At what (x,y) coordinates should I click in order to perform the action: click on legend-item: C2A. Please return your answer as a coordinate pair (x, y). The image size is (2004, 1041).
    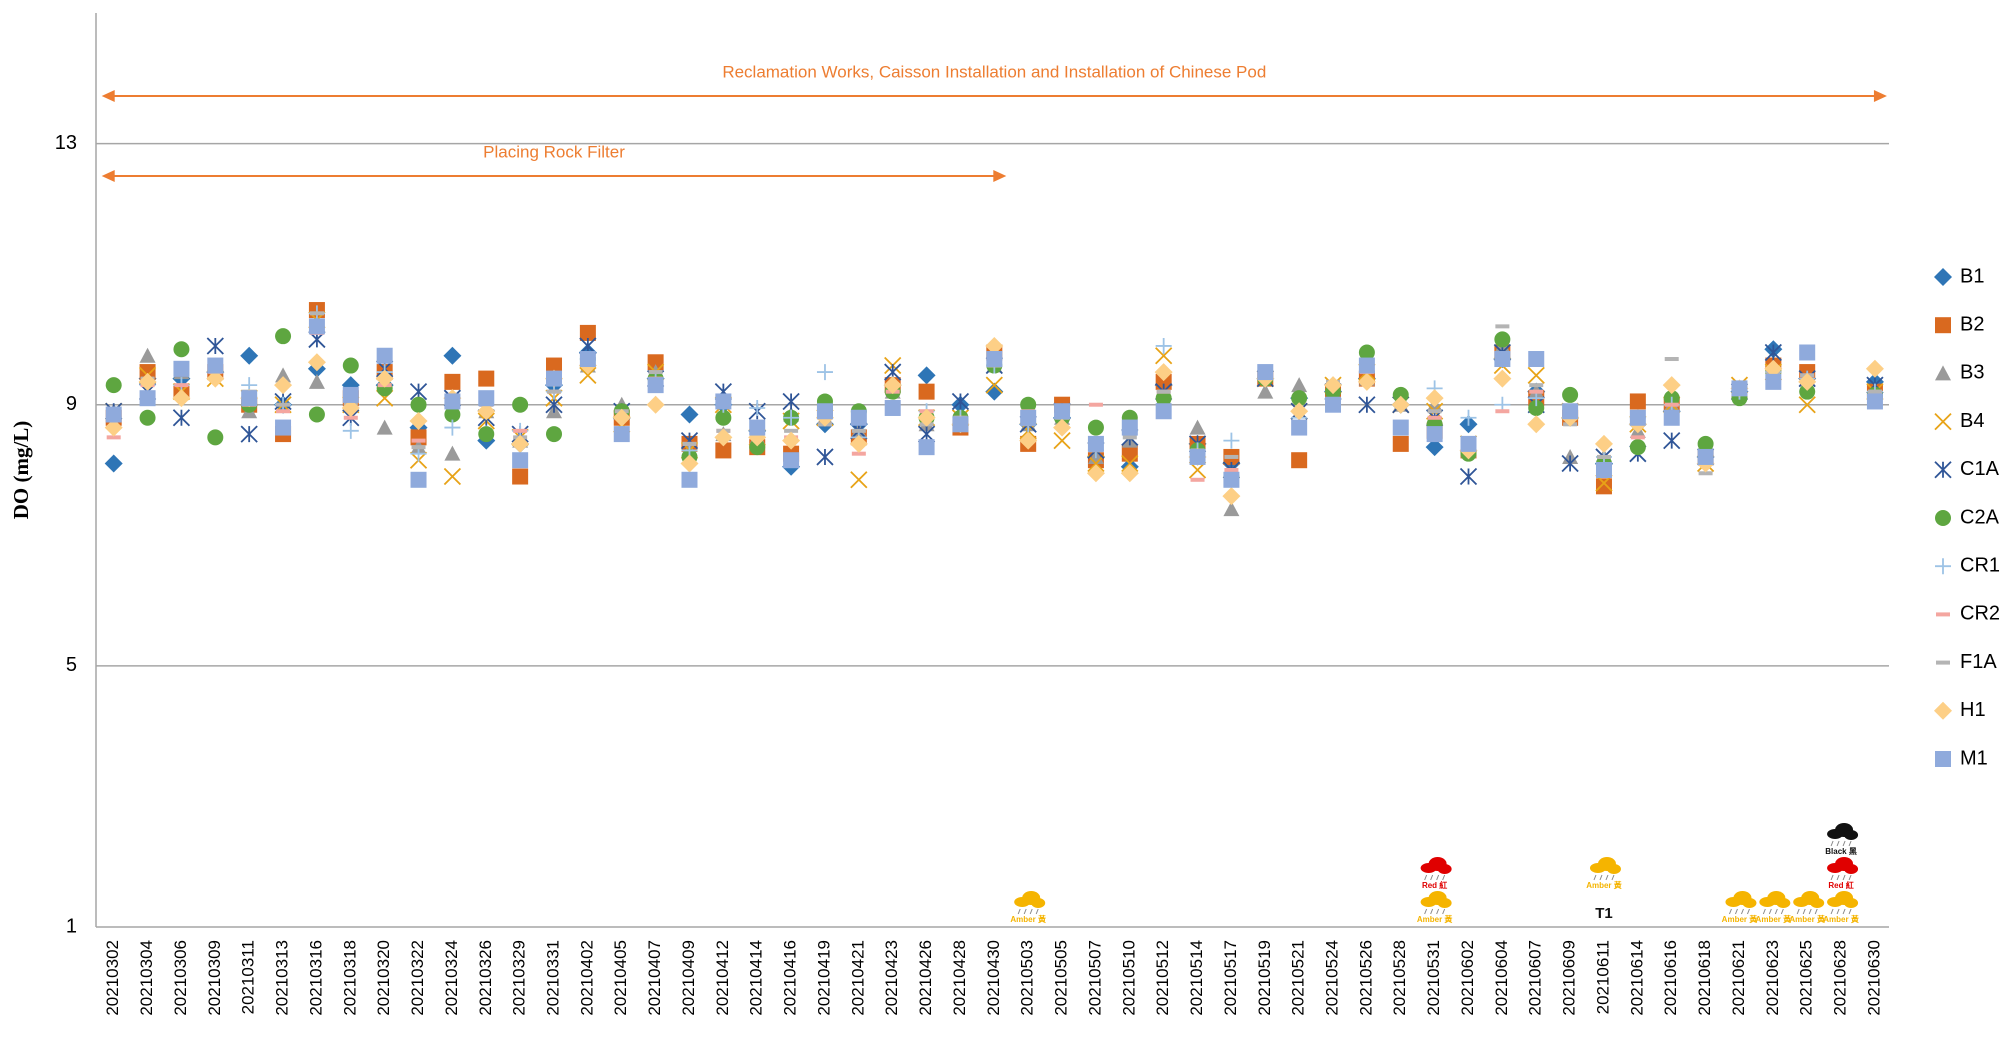
    Looking at the image, I should click on (1967, 517).